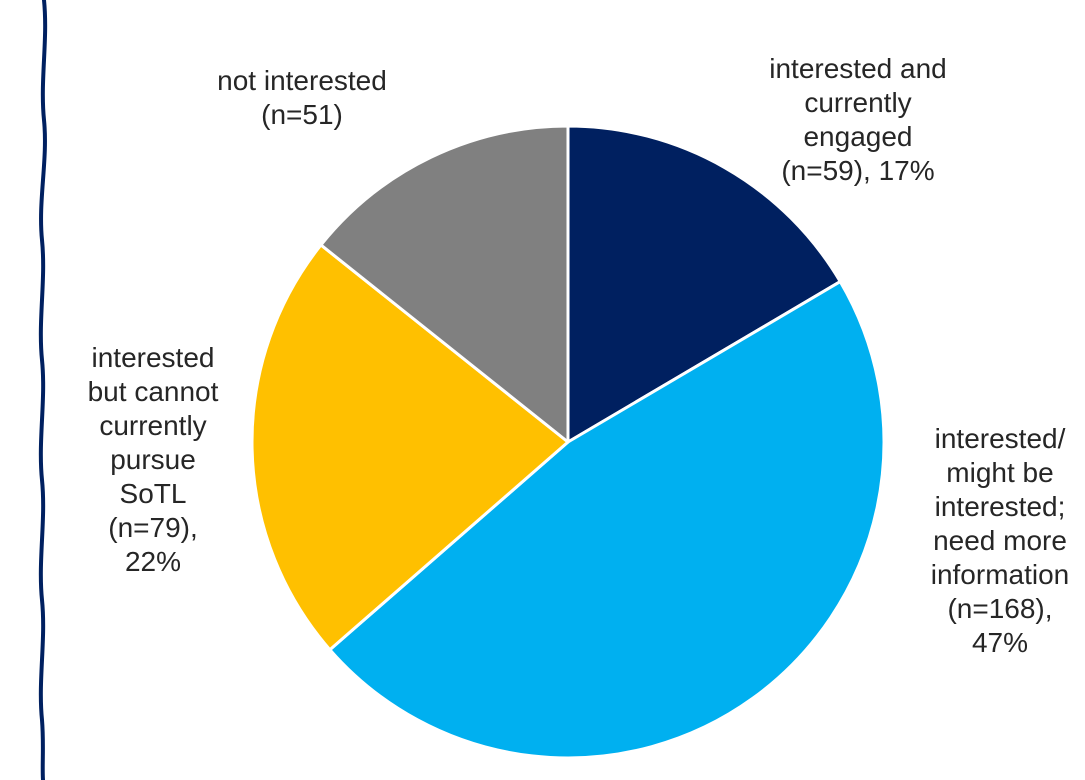 The image size is (1085, 780). I want to click on slice-label-line: need more, so click(1000, 540).